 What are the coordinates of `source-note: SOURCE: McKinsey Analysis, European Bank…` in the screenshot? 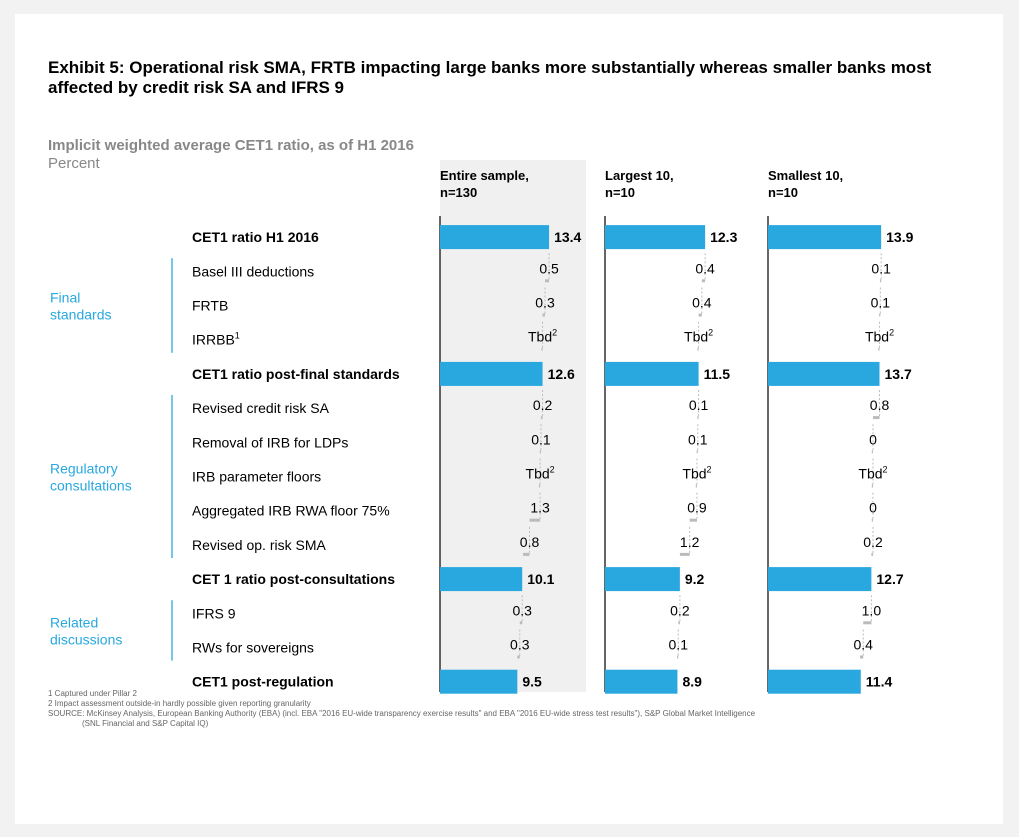 It's located at (402, 713).